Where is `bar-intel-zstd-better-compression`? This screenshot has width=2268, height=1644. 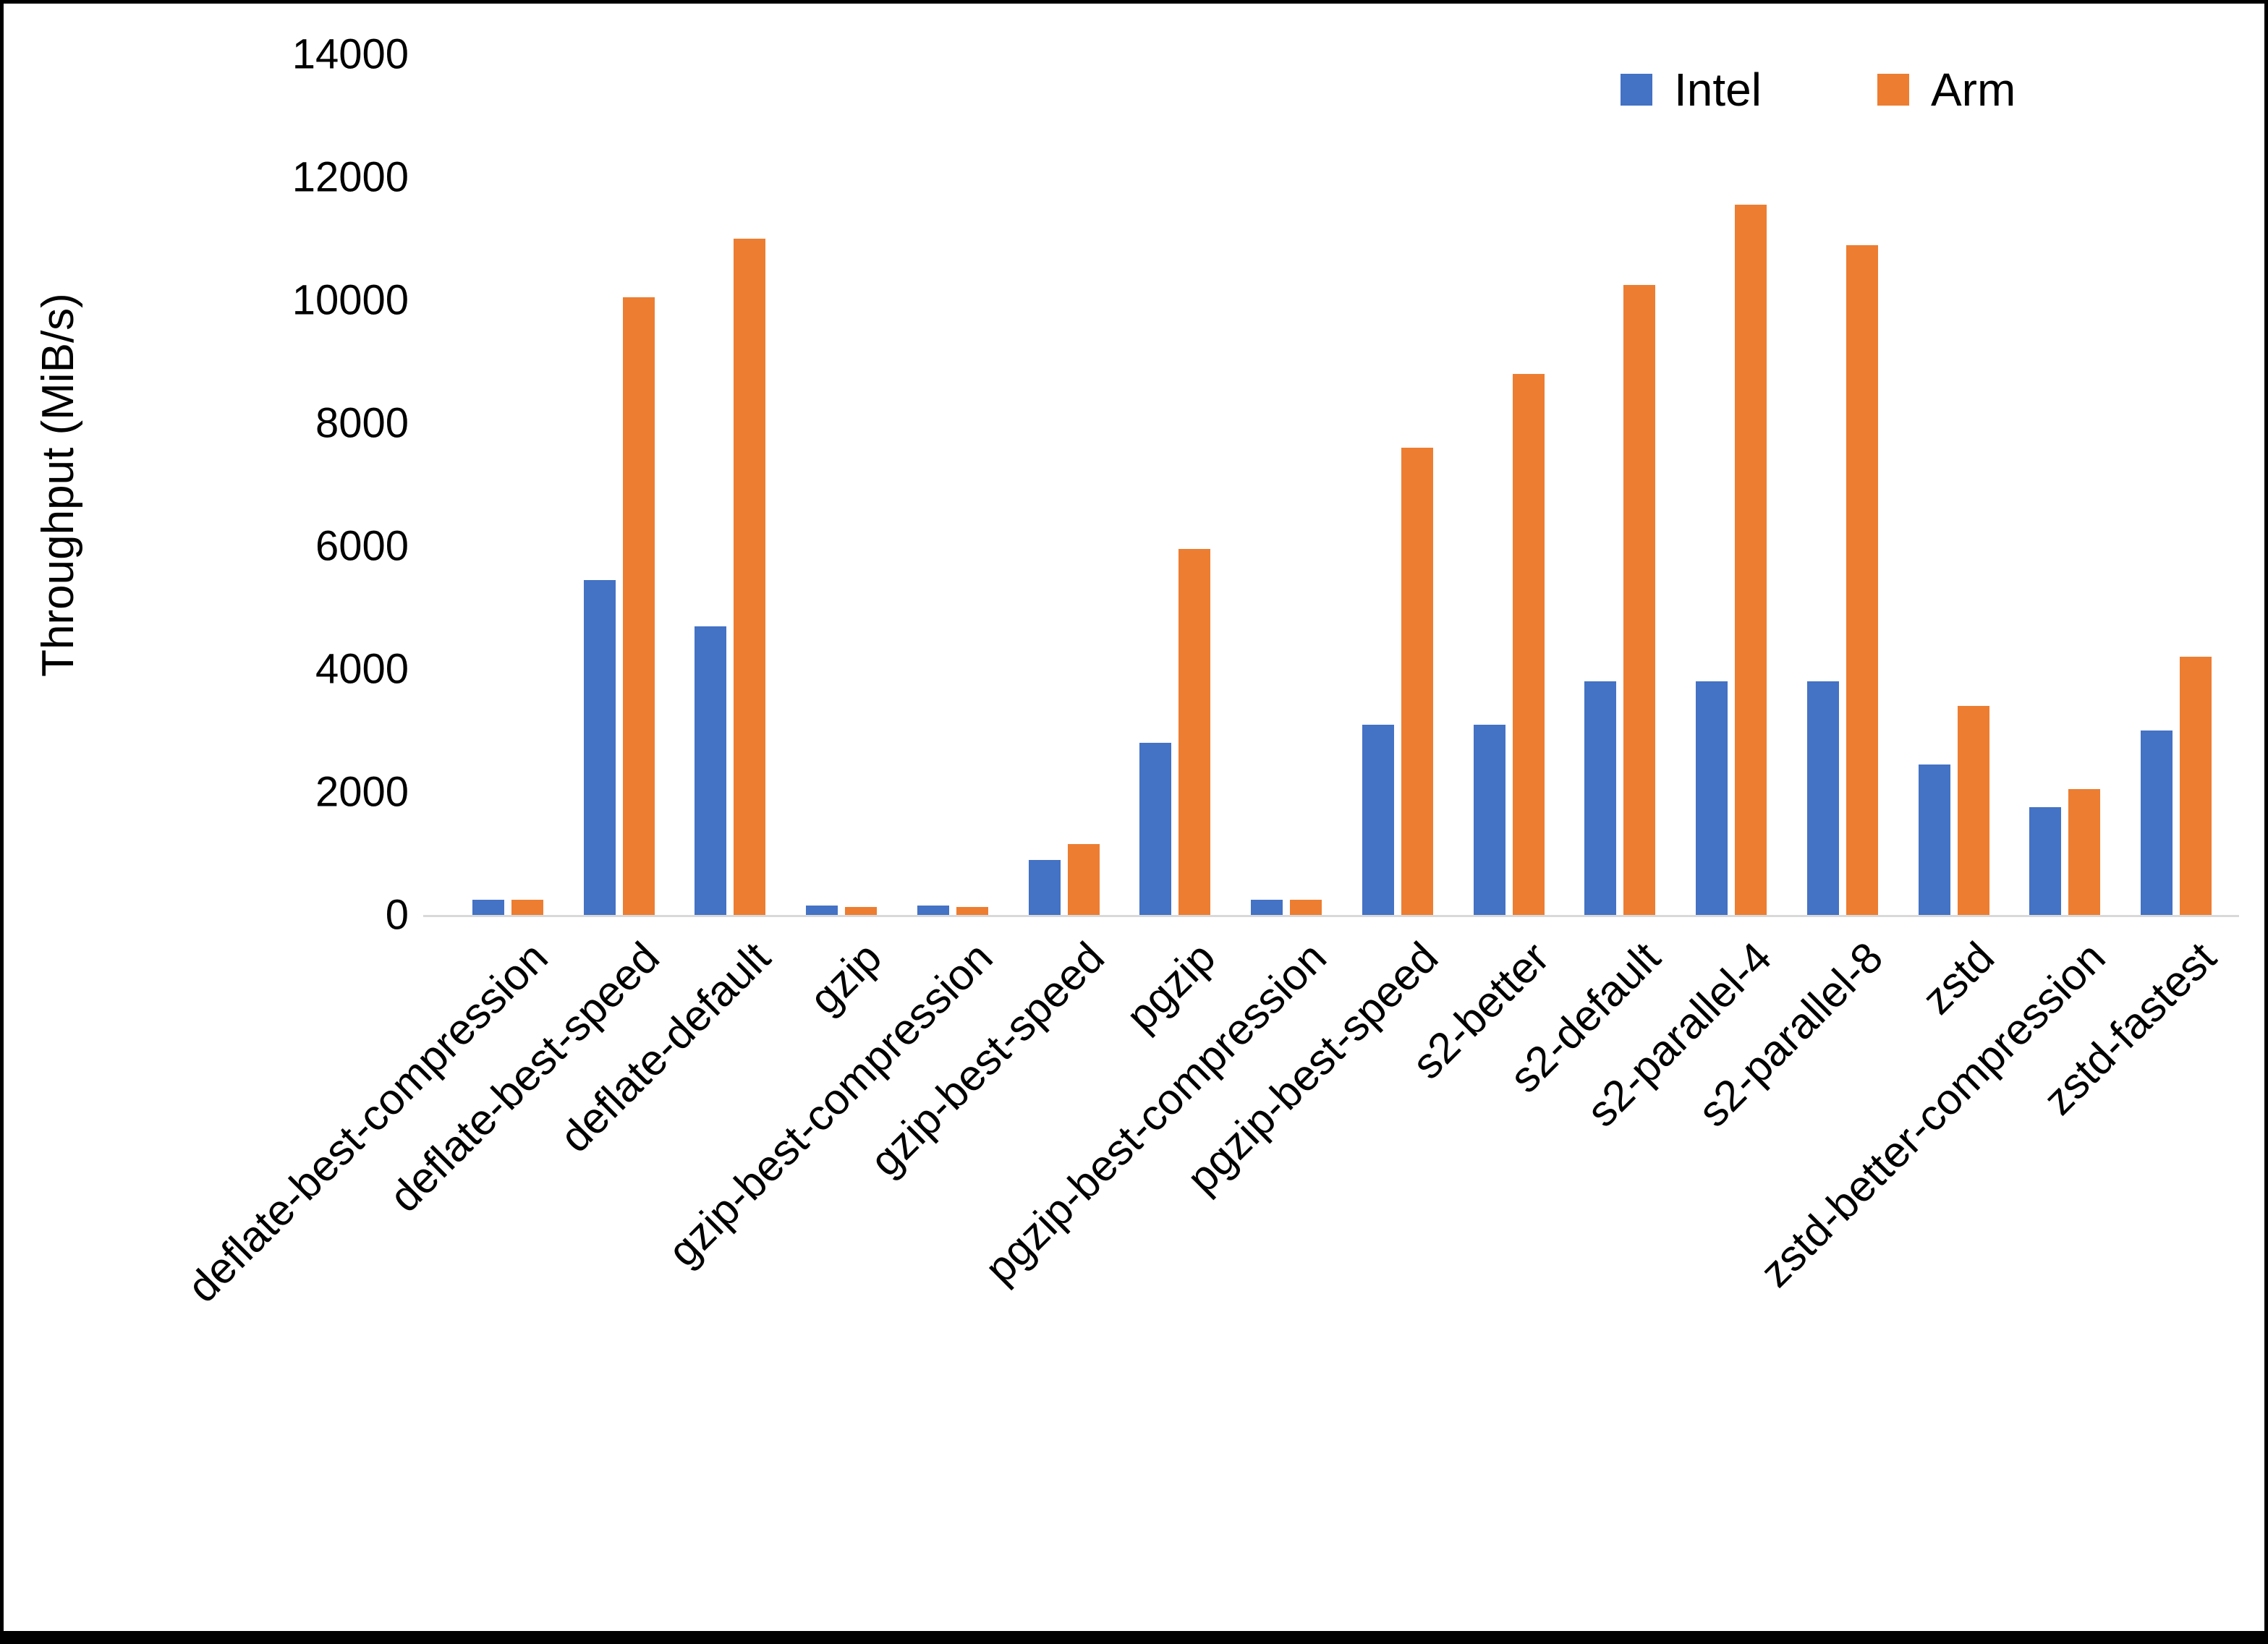
bar-intel-zstd-better-compression is located at coordinates (2045, 861).